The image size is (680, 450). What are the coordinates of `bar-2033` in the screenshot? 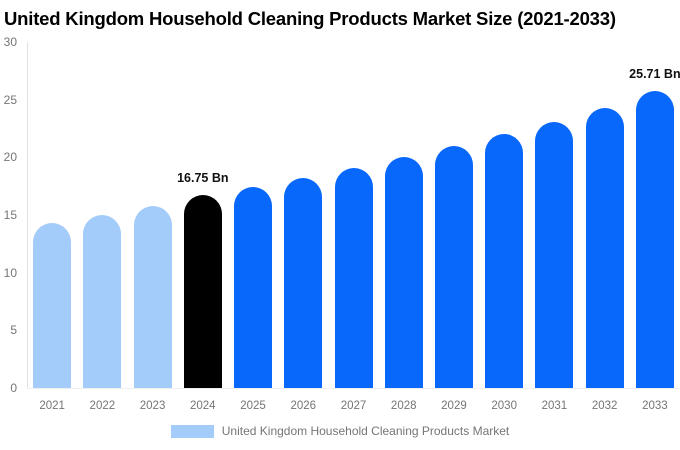 It's located at (654, 239).